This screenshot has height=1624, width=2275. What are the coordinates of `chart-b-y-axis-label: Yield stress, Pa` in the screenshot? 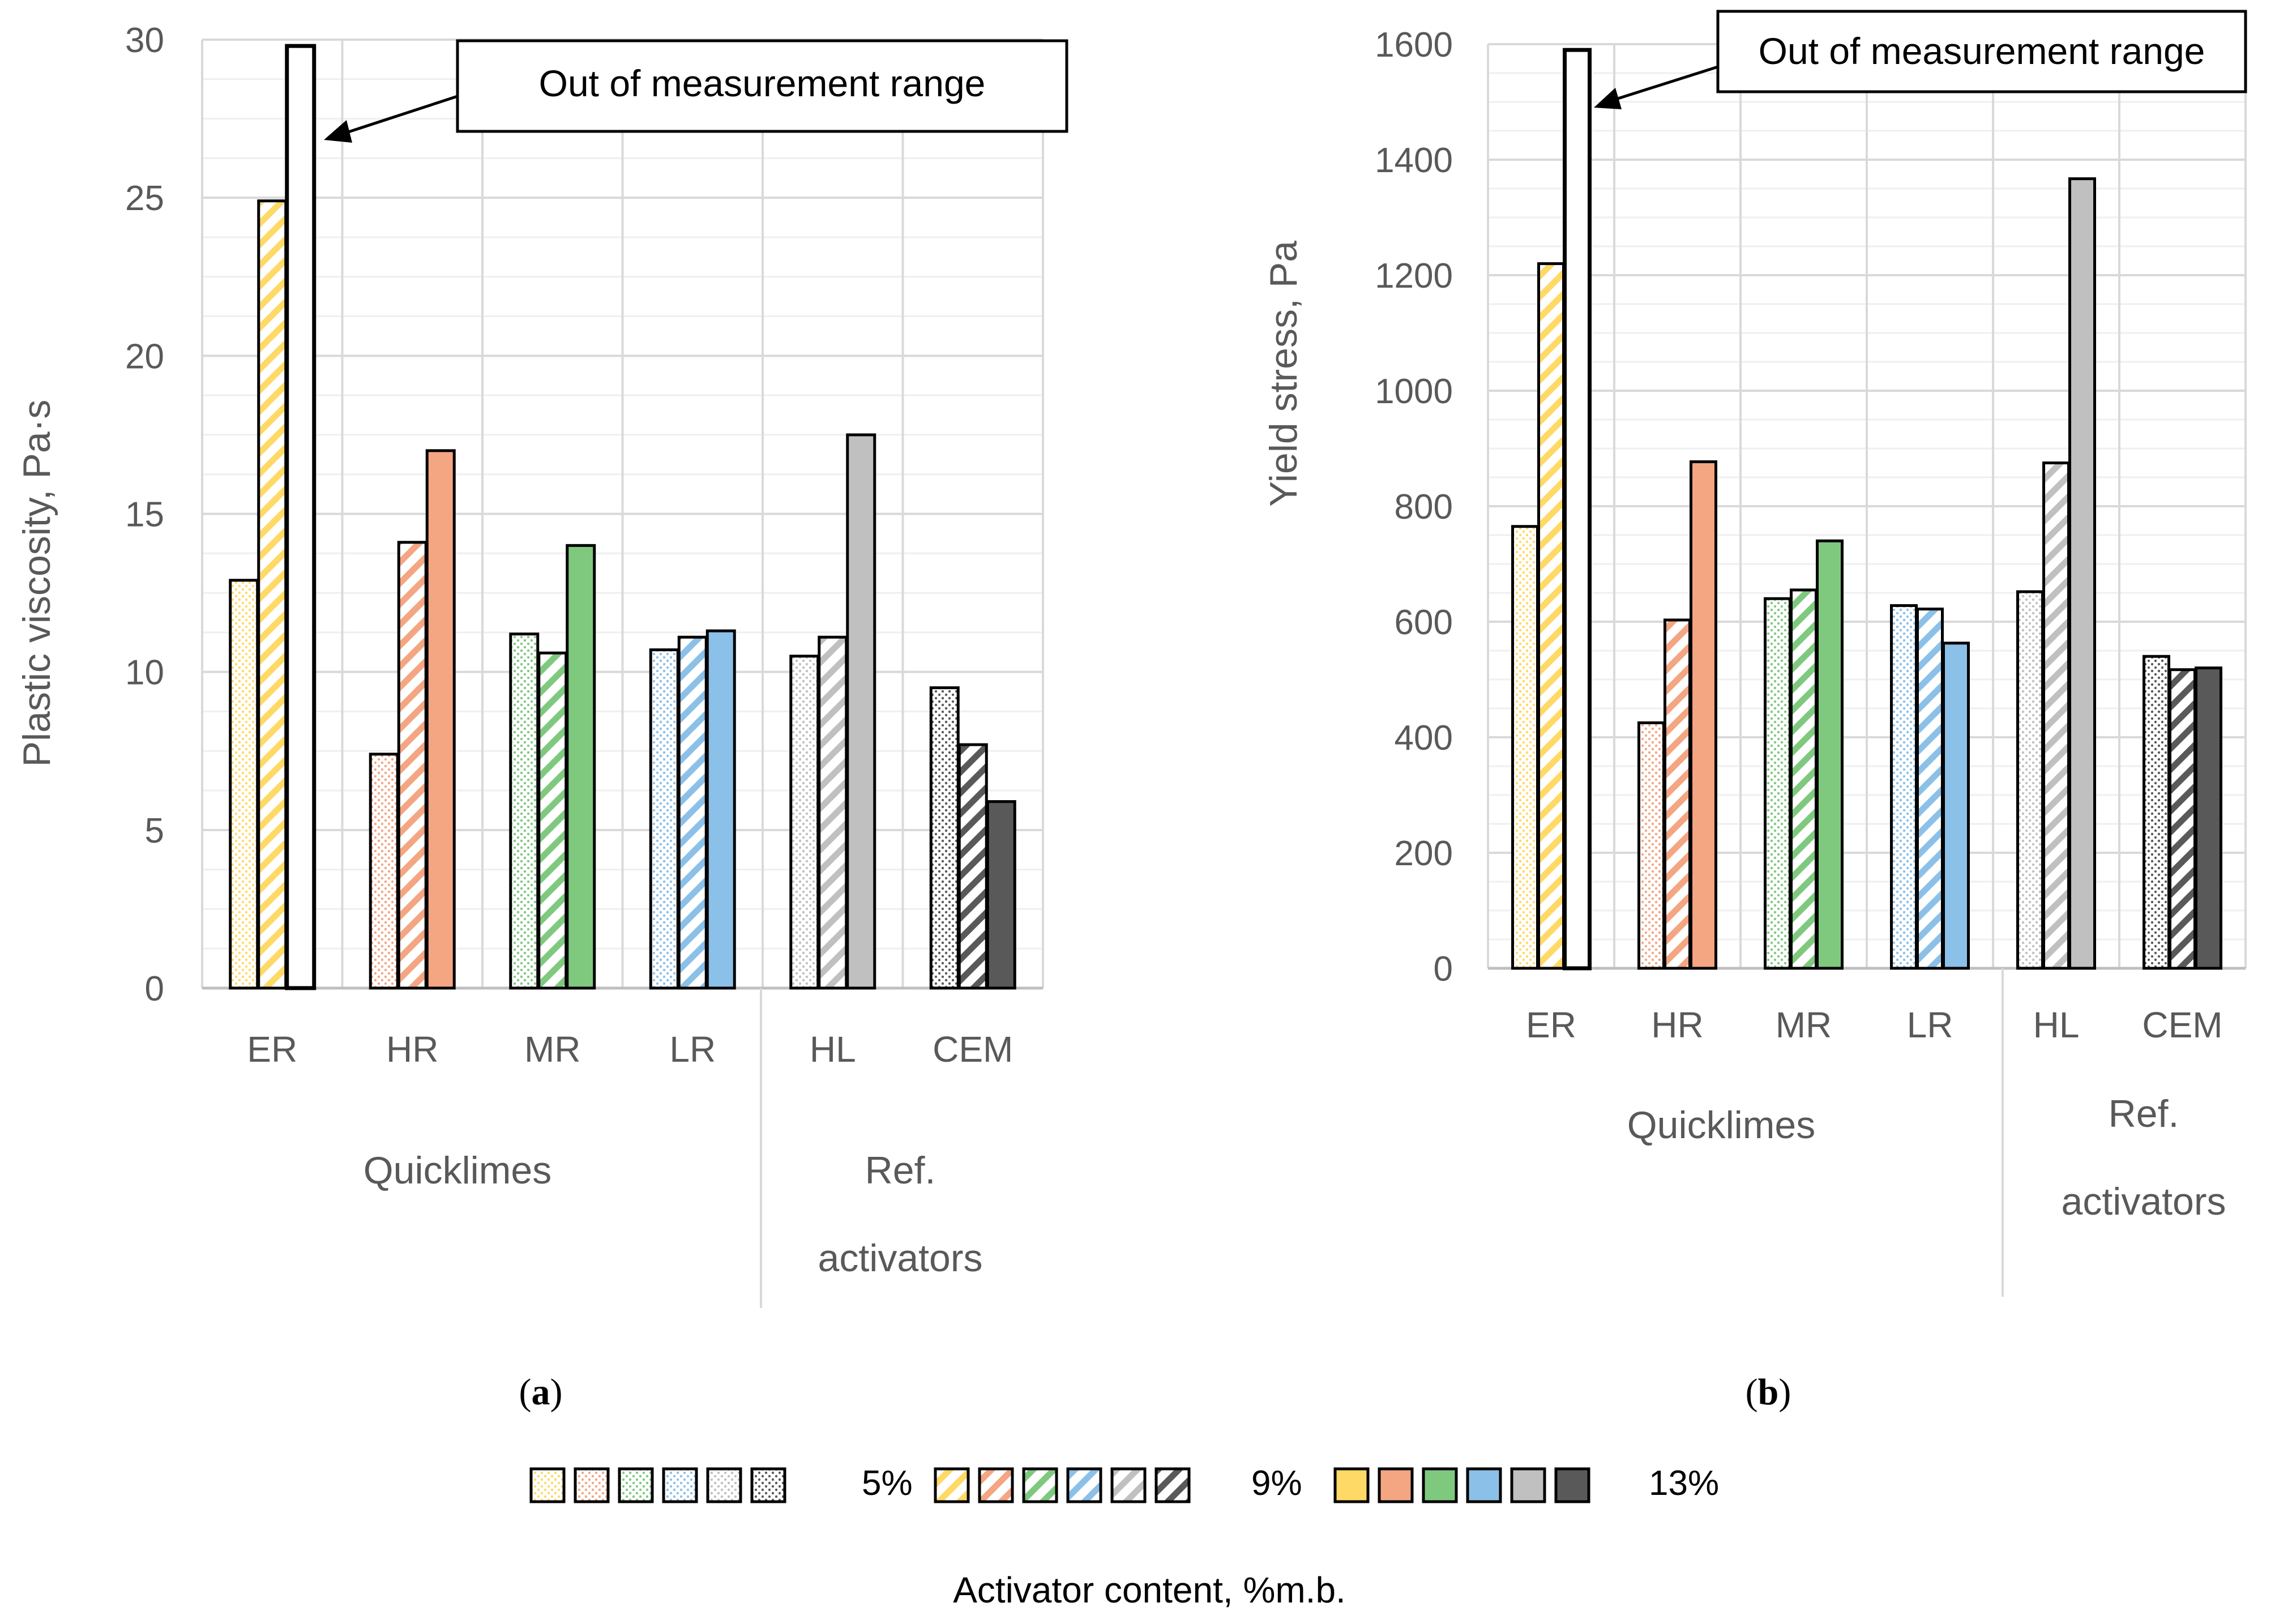 It's located at (1283, 374).